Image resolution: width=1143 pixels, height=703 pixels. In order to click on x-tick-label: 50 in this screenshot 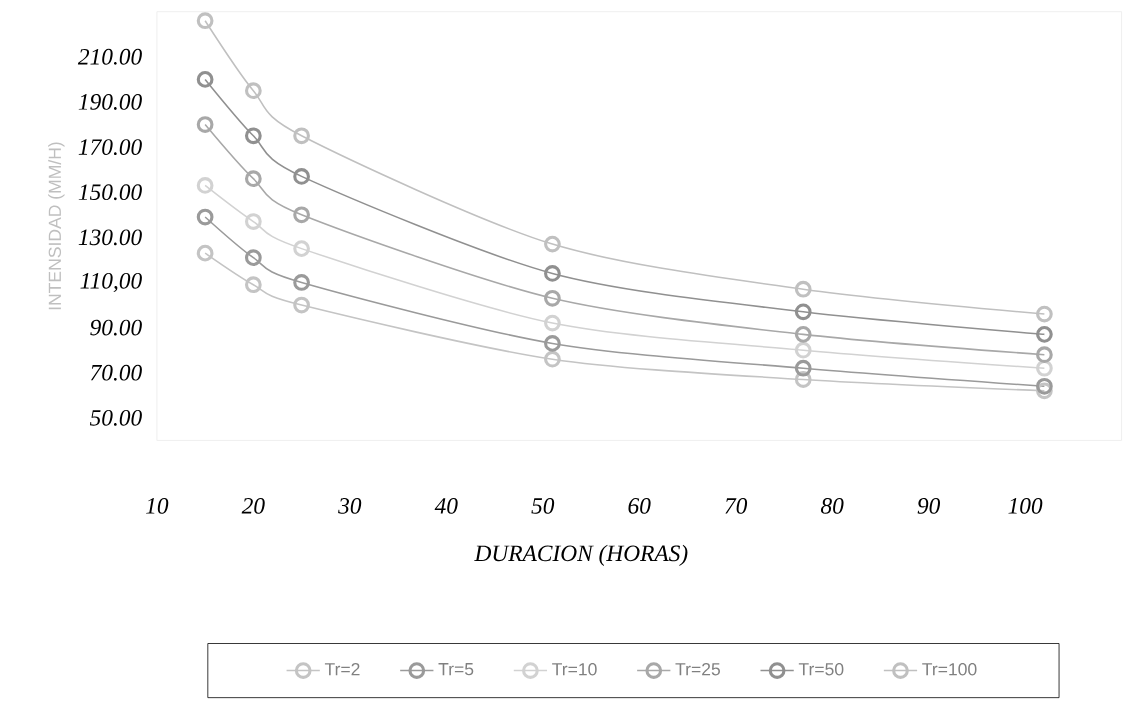, I will do `click(543, 506)`.